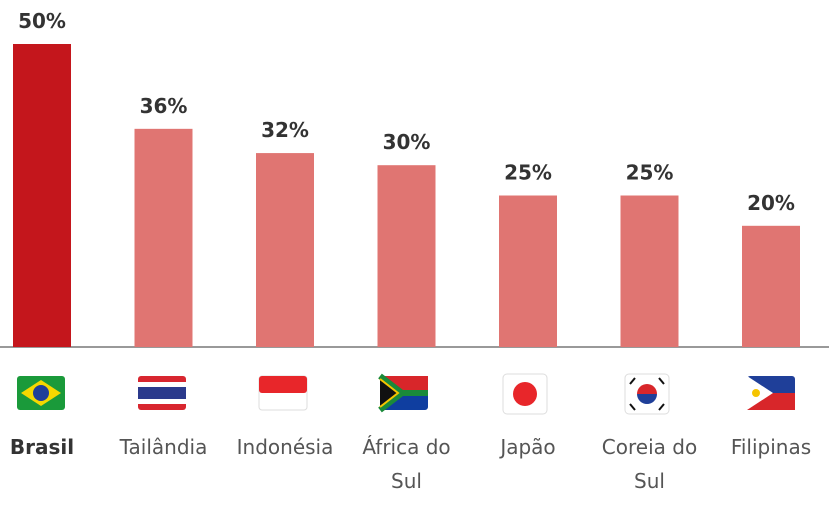 The image size is (829, 511). What do you see at coordinates (42, 21) in the screenshot?
I see `value-label: 50%` at bounding box center [42, 21].